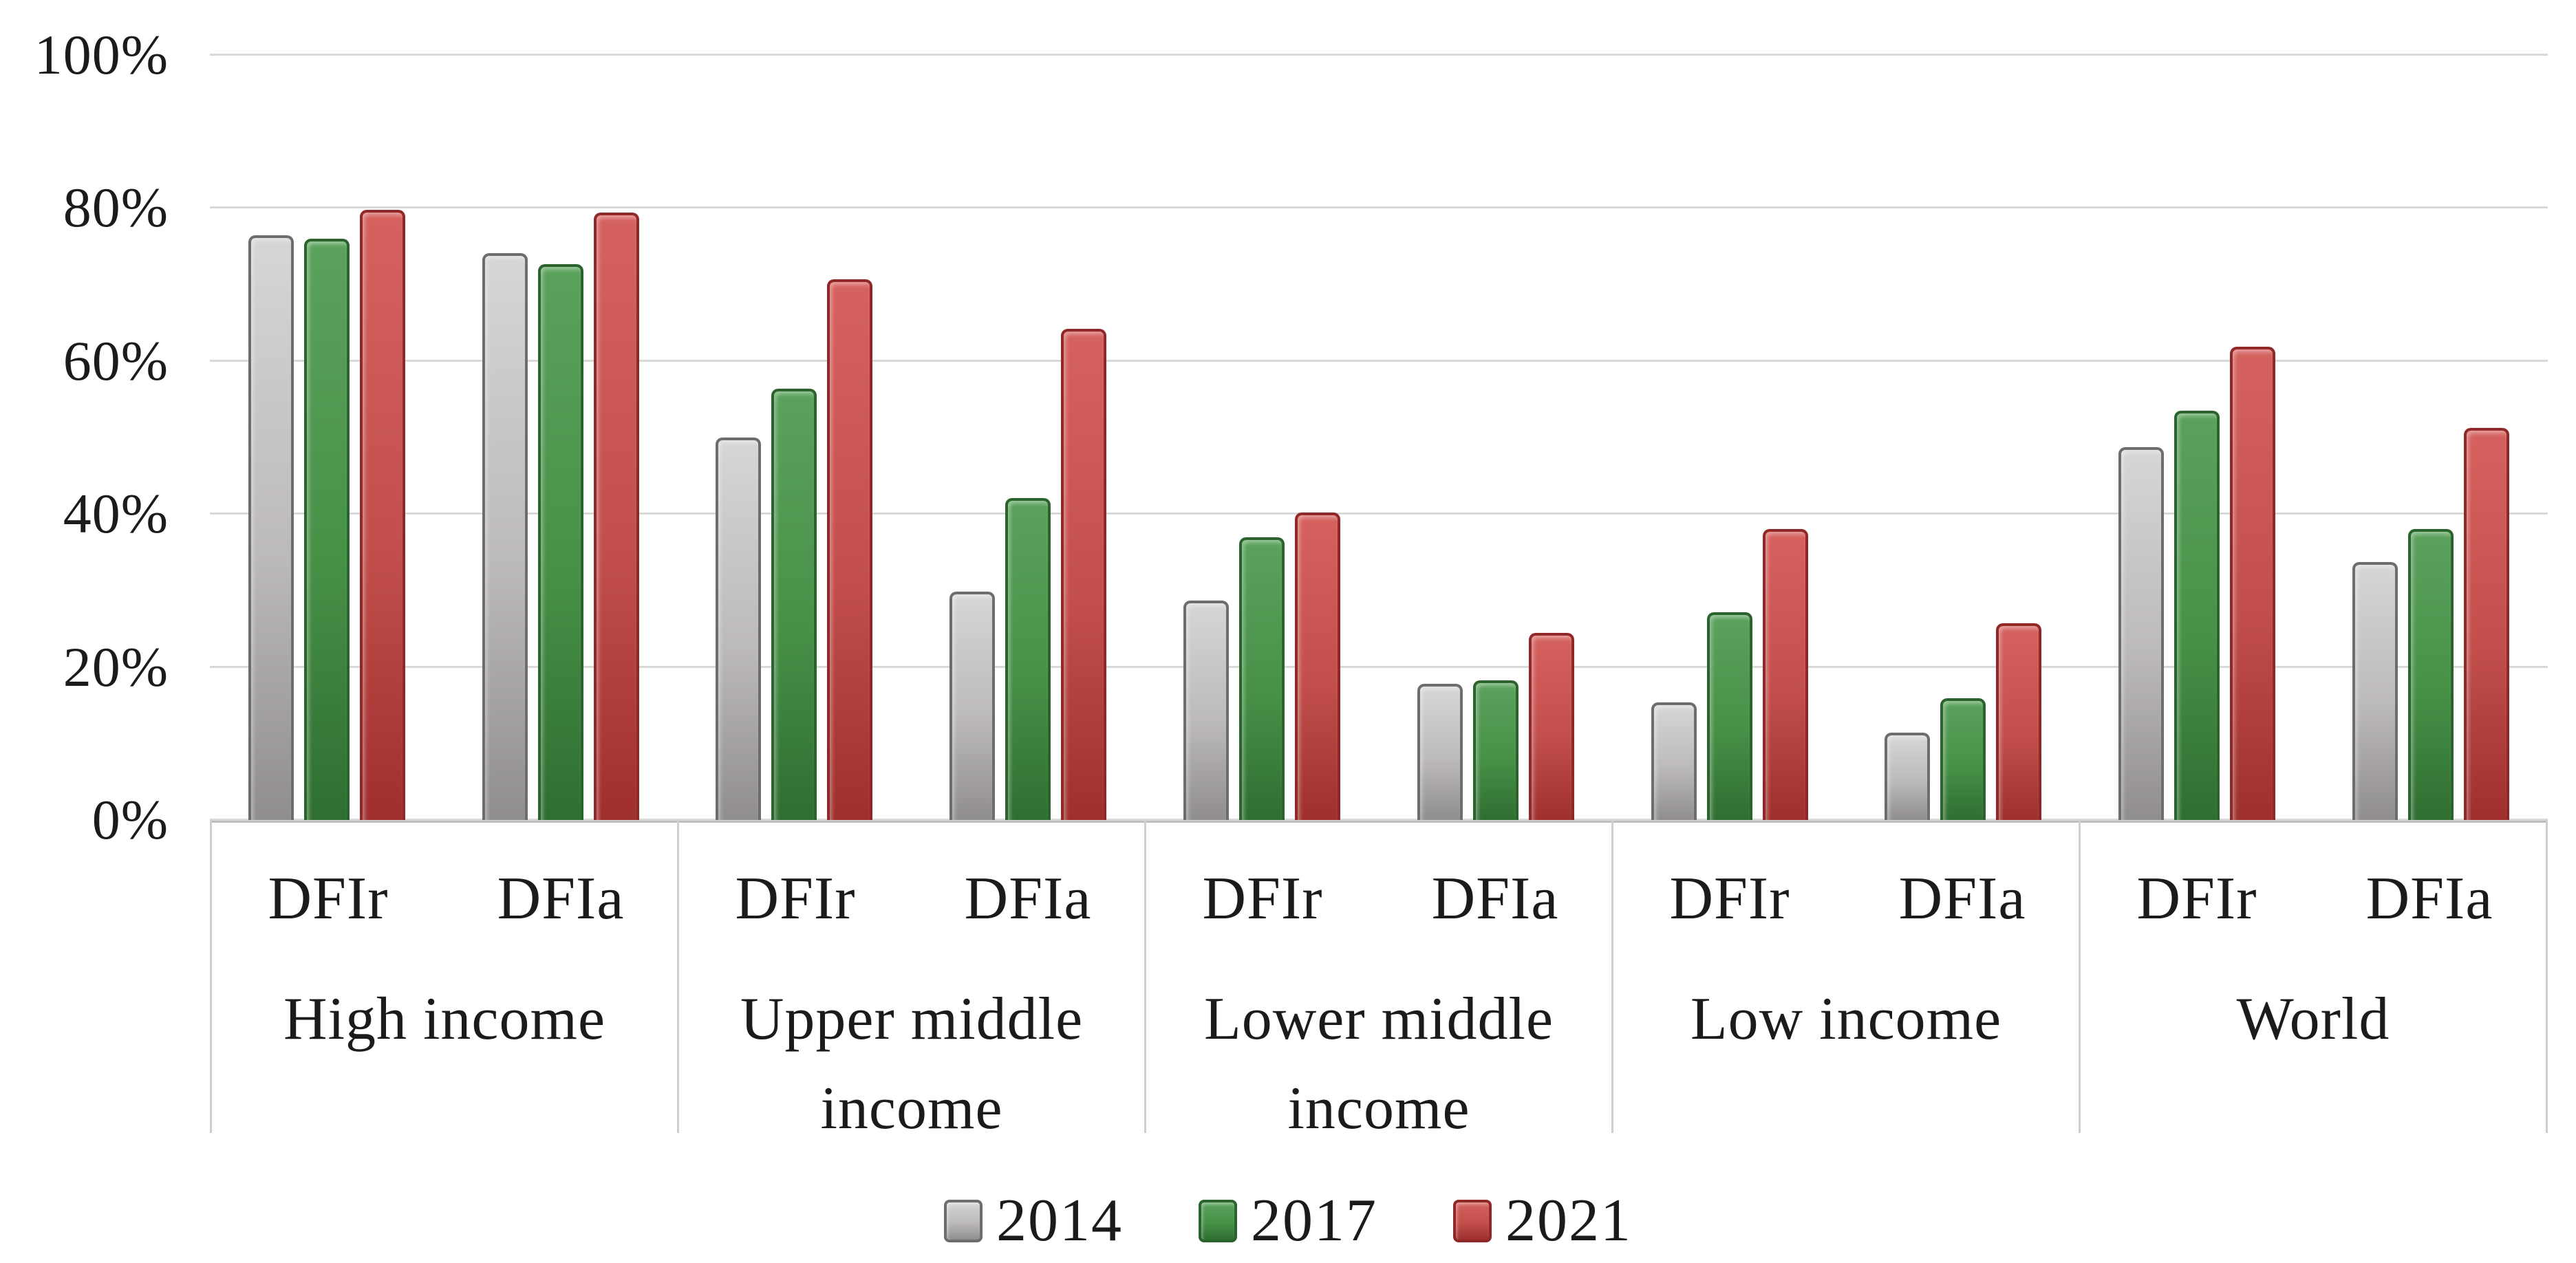 This screenshot has height=1263, width=2576. I want to click on bar-group-world, so click(2314, 437).